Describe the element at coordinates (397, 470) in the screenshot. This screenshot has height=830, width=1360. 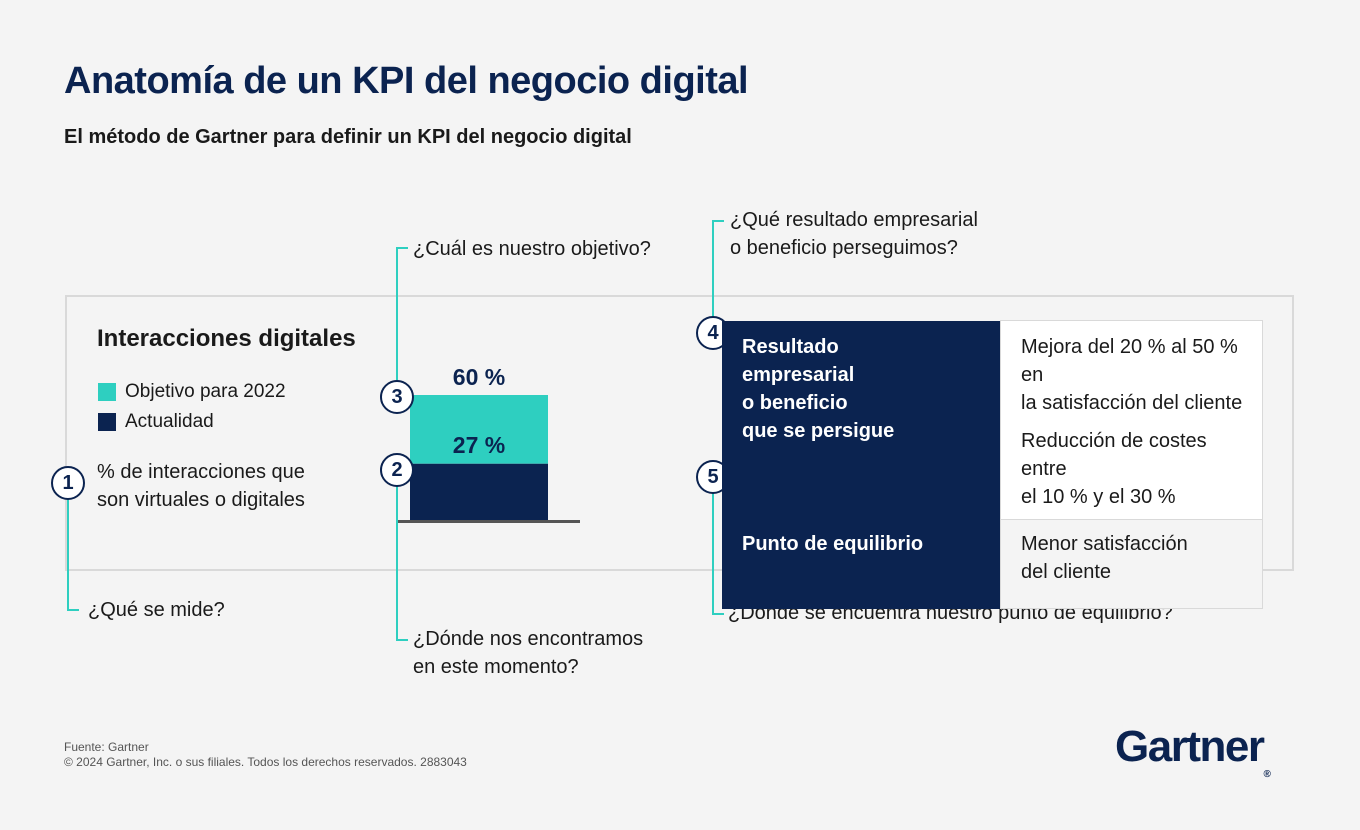
I see `step-2-badge: 2` at that location.